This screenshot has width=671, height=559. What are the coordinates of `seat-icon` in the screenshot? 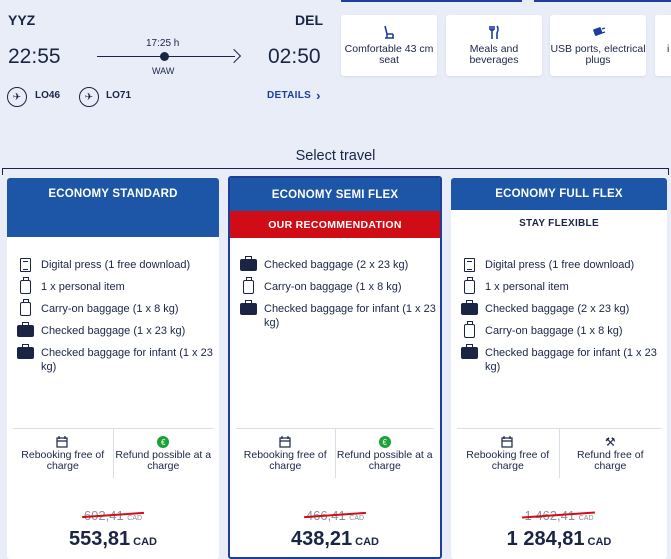 It's located at (389, 33).